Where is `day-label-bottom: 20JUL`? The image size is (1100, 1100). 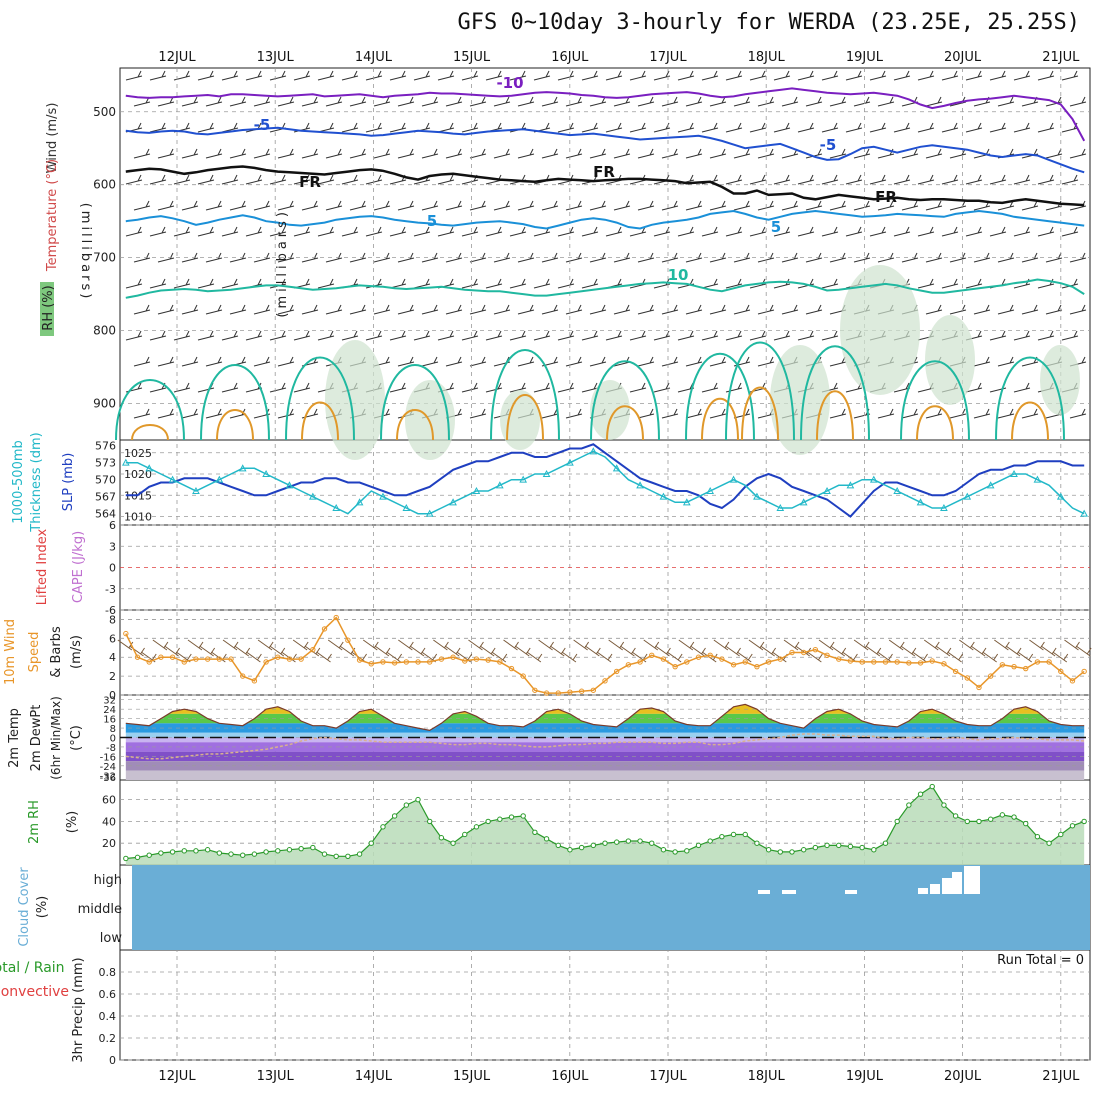
day-label-bottom: 20JUL is located at coordinates (963, 1076).